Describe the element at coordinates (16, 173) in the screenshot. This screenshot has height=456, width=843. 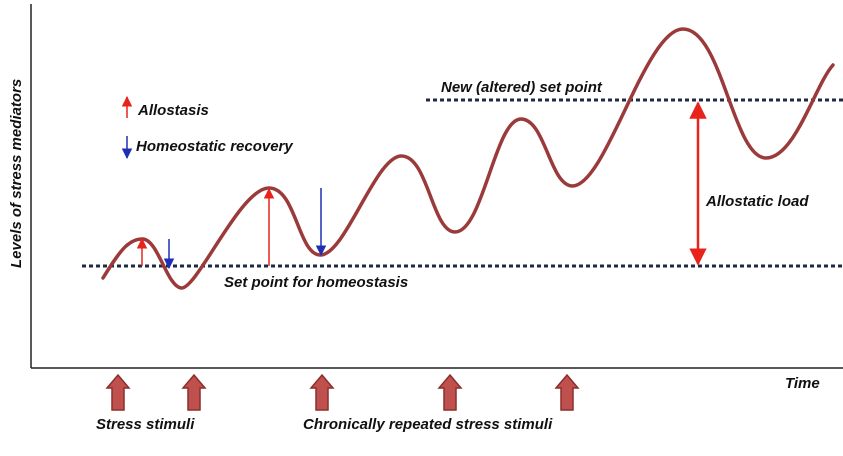
I see `y-axis-label: Levels of stress mediators` at that location.